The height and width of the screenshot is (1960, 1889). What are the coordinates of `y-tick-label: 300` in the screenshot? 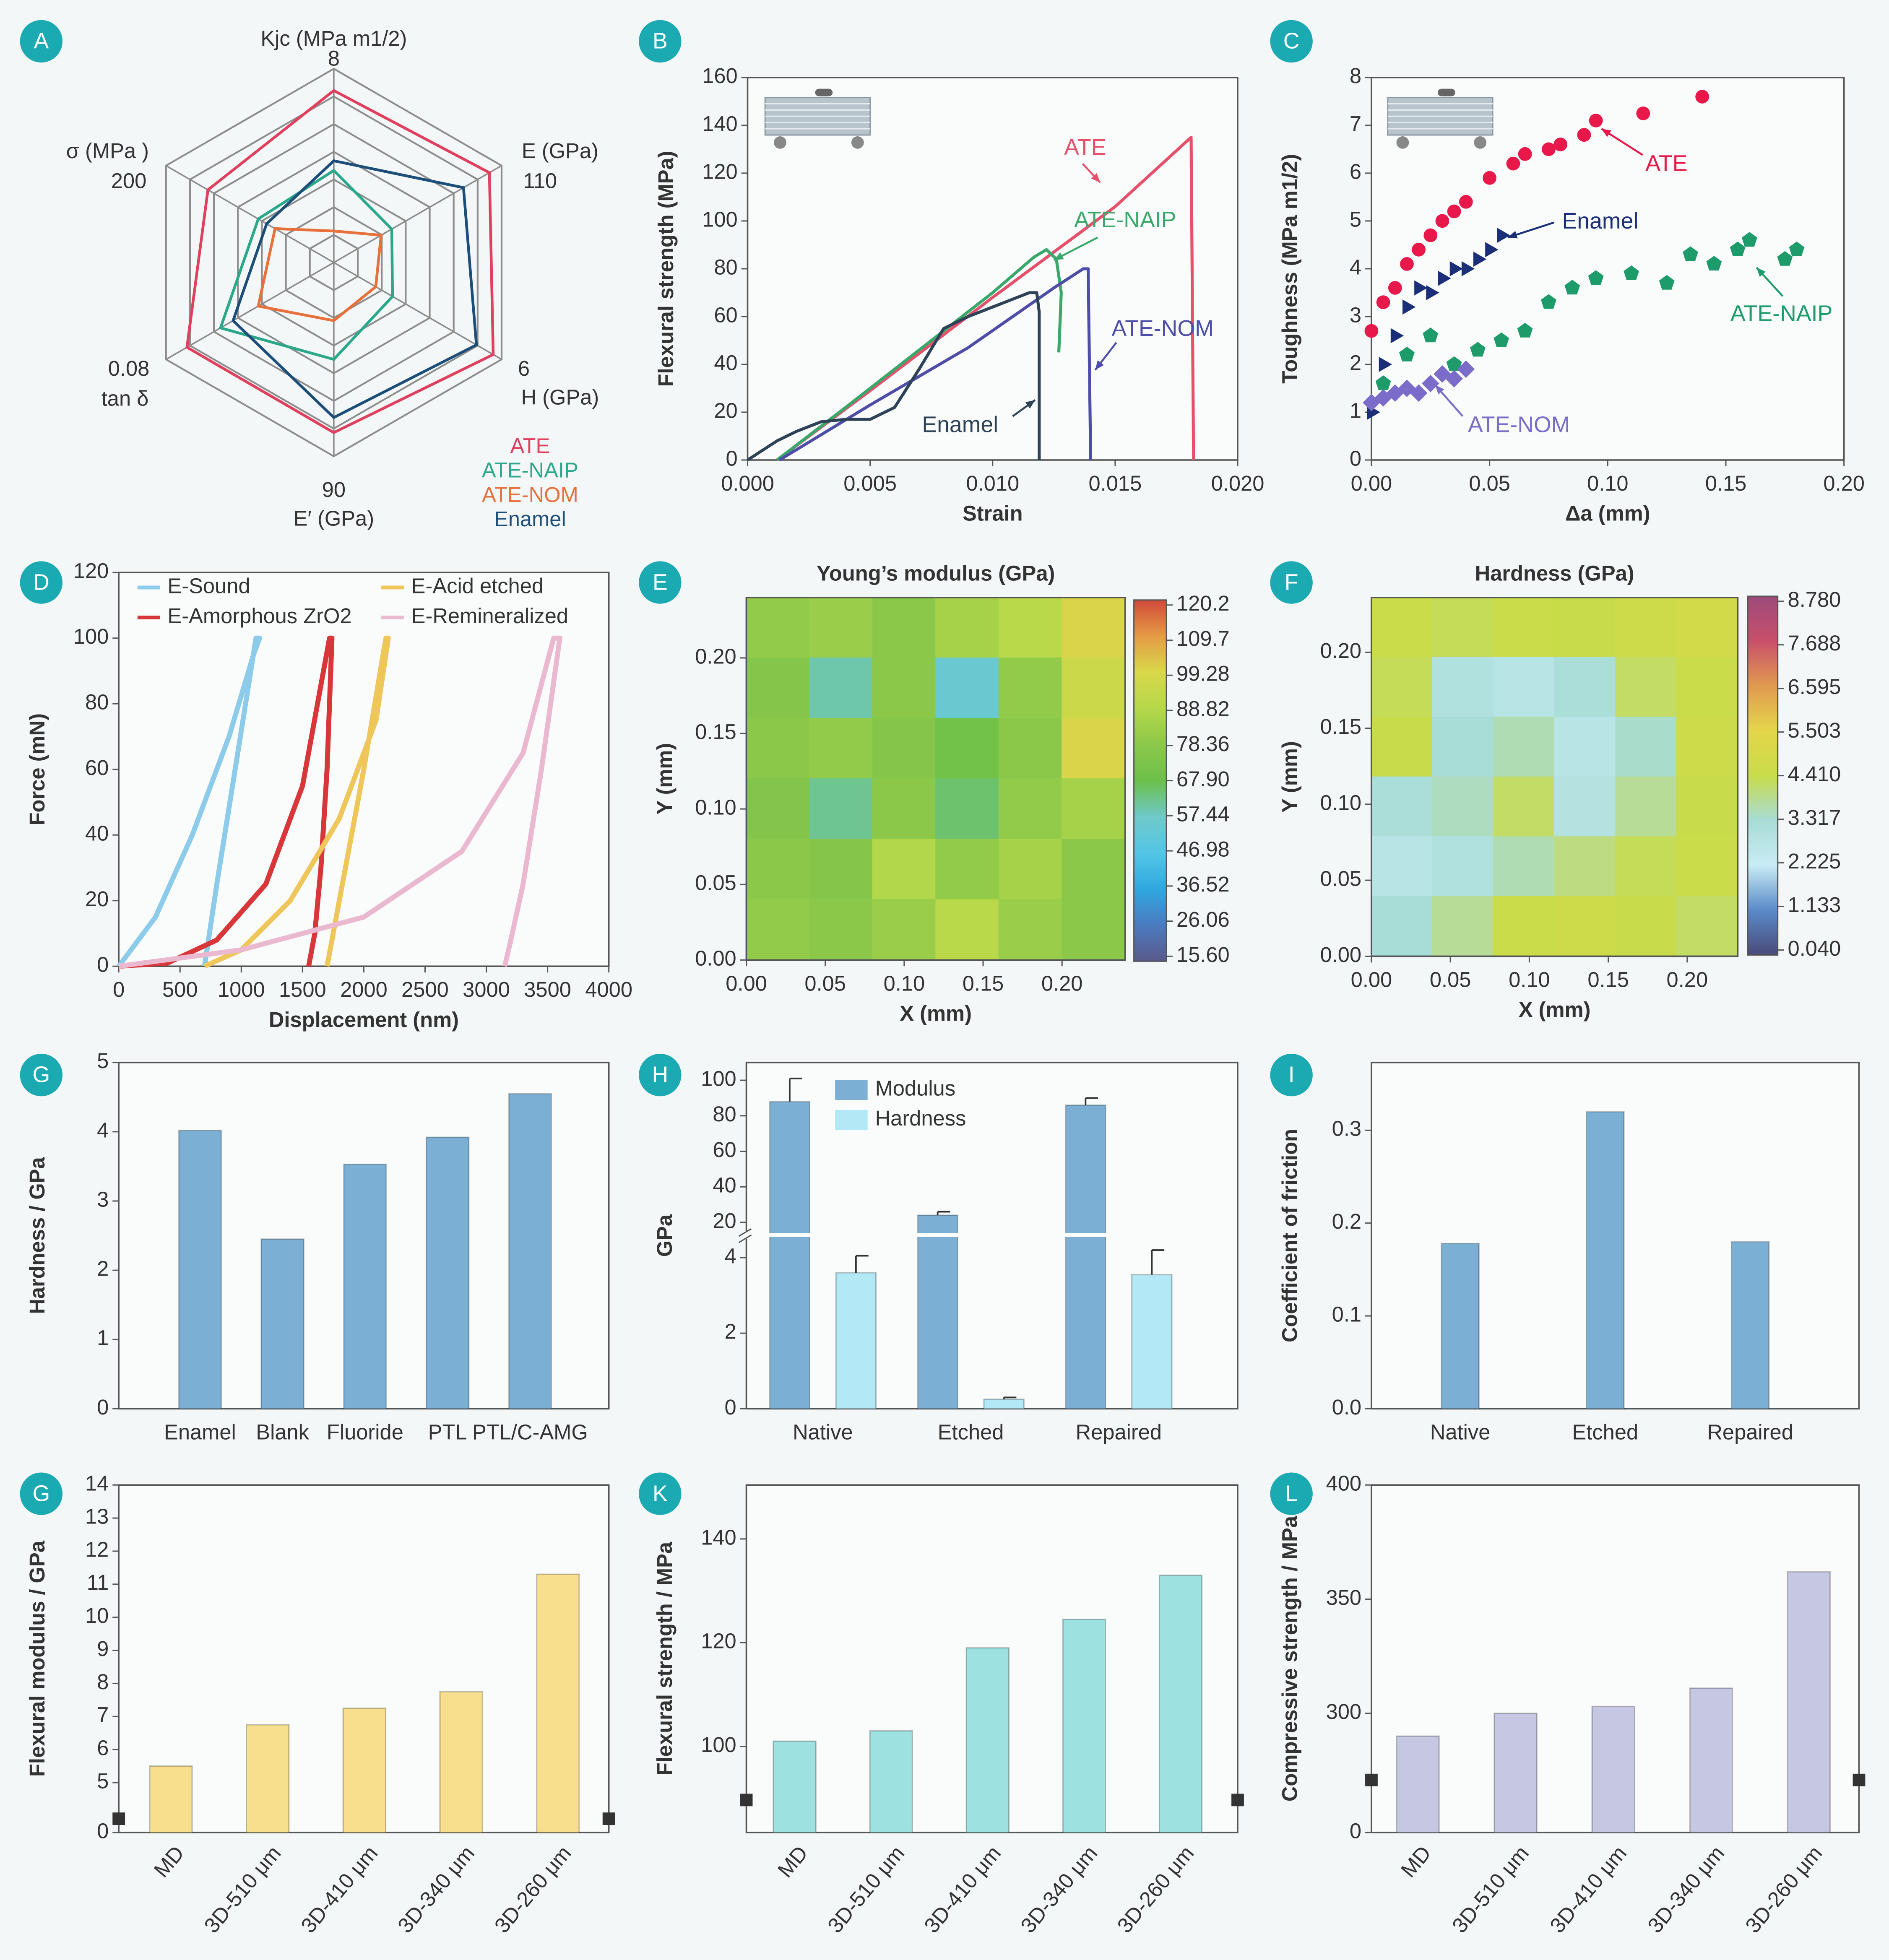 It's located at (1344, 1711).